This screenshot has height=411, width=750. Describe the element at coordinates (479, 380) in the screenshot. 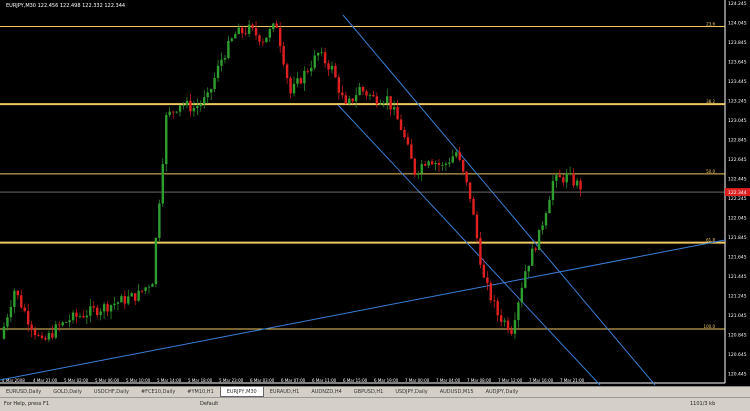

I see `time-tick: 7 Mar 08:00` at that location.